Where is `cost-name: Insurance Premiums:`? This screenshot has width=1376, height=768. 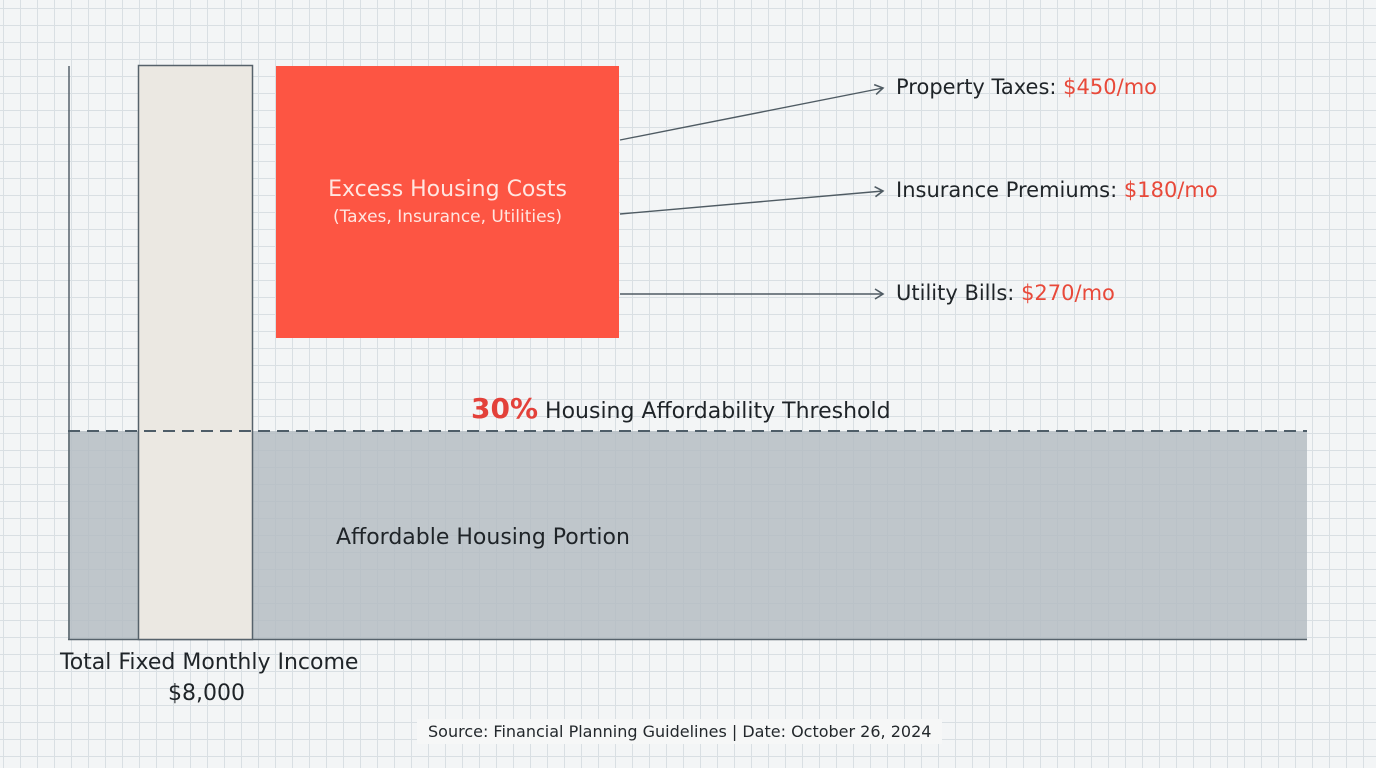
cost-name: Insurance Premiums: is located at coordinates (1007, 190).